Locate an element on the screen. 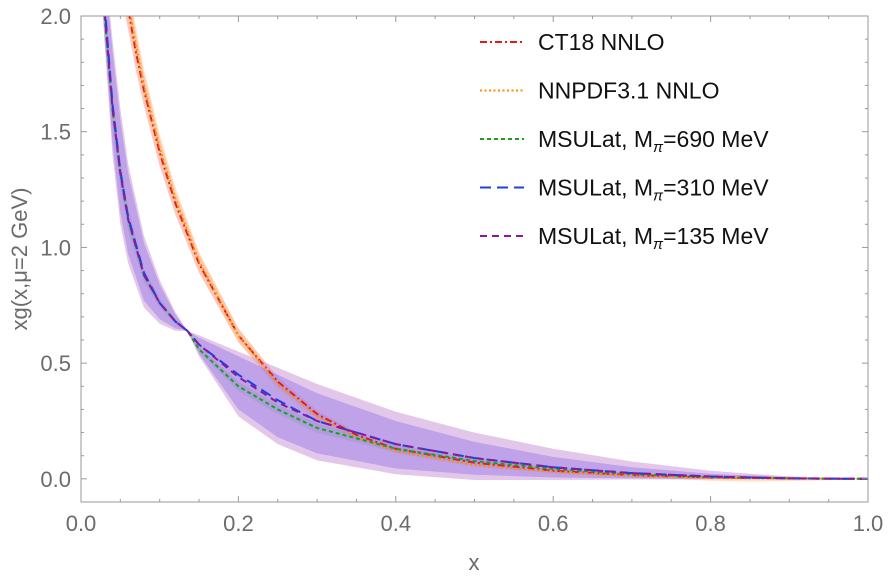 Image resolution: width=889 pixels, height=578 pixels. x-axis-label: x is located at coordinates (474, 562).